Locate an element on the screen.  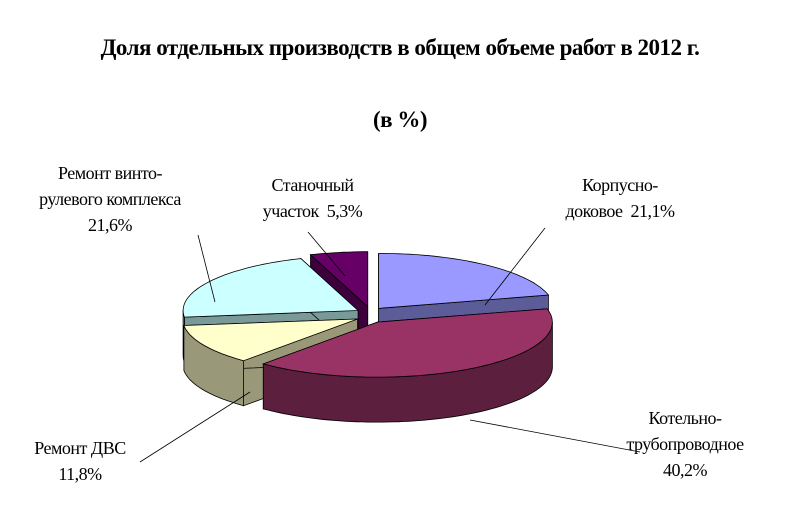
chart-subtitle: (в %) is located at coordinates (400, 119).